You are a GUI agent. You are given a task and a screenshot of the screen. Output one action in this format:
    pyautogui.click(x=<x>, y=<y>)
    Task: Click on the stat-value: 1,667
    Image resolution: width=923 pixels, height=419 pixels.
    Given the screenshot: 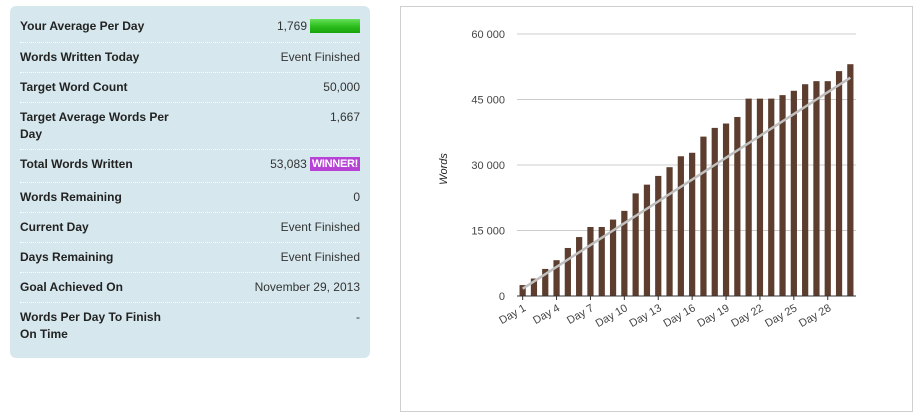 What is the action you would take?
    pyautogui.click(x=344, y=117)
    